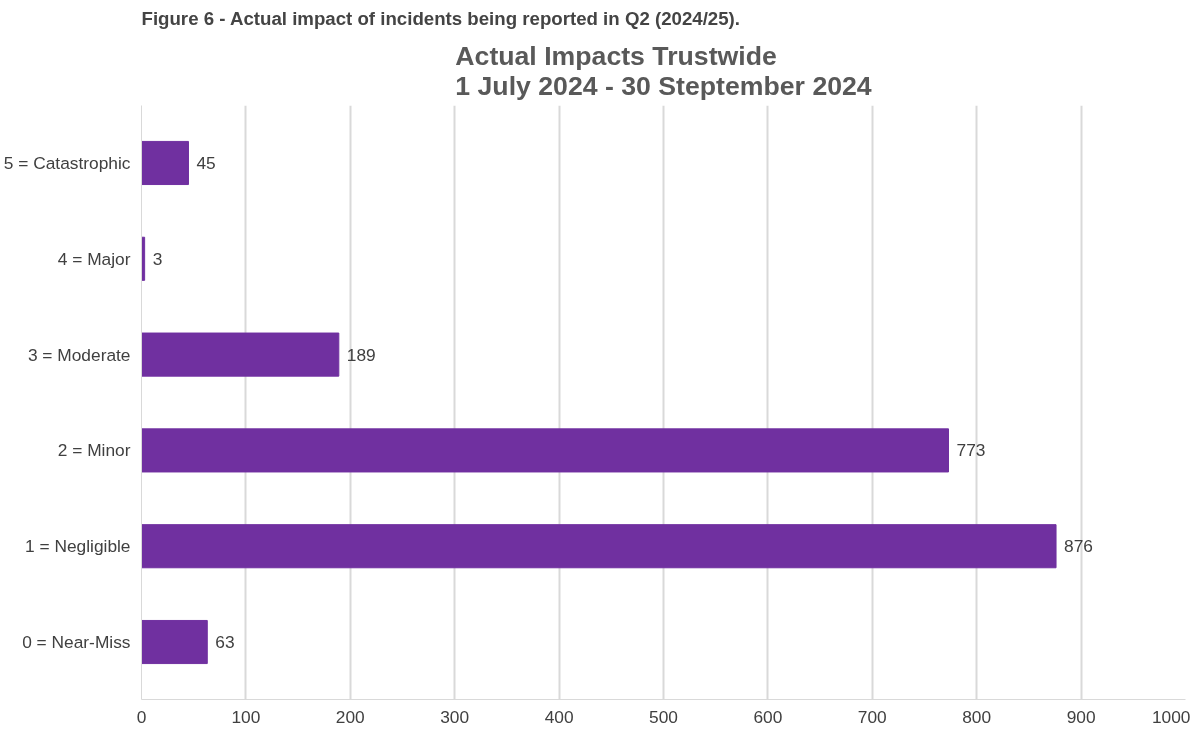 The height and width of the screenshot is (733, 1199). I want to click on data-label: 189, so click(361, 354).